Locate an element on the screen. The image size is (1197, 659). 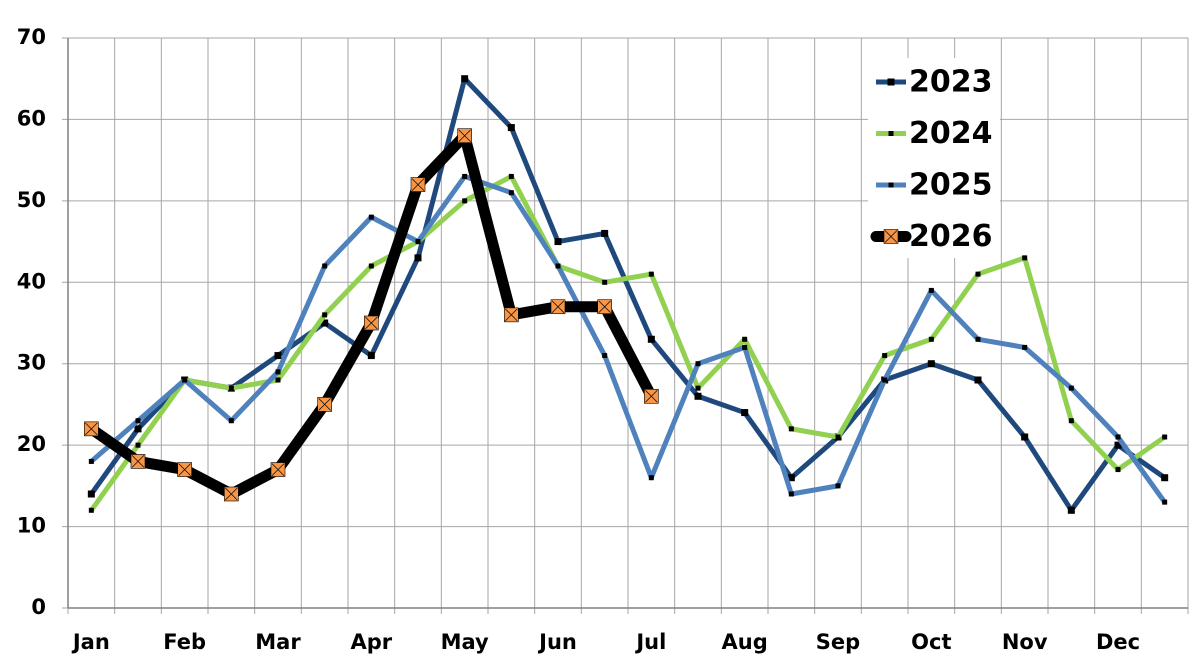
x-tick-label: Dec is located at coordinates (1118, 642).